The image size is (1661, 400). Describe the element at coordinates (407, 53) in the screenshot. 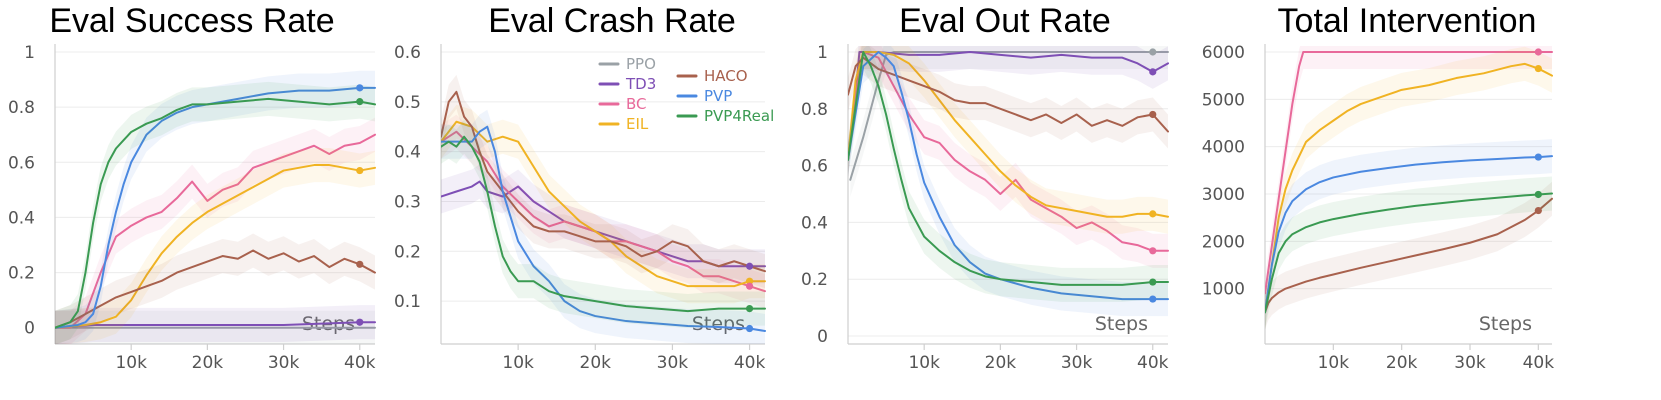

I see `y-tick-label: 0.6` at that location.